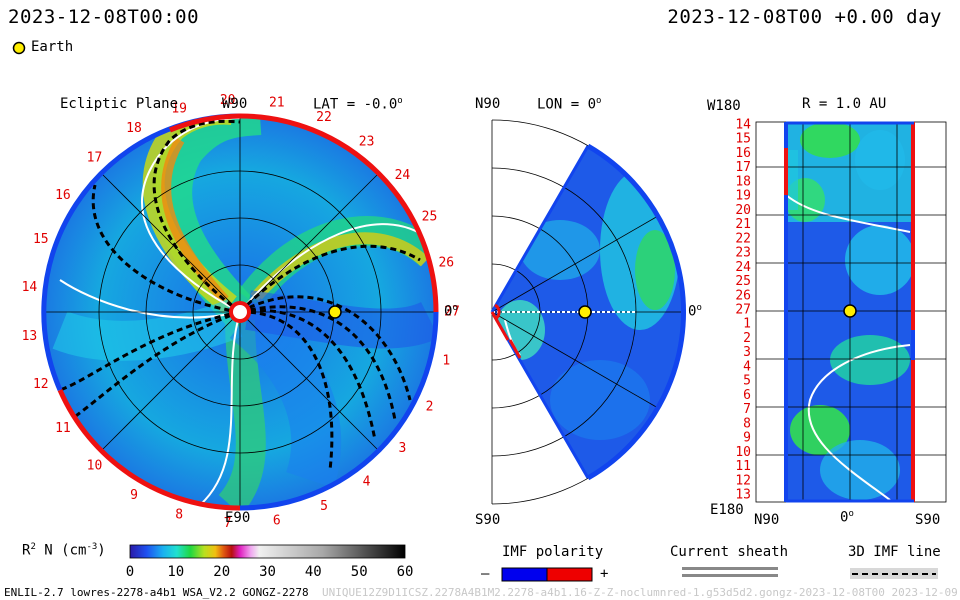  I want to click on carrington-label: 7, so click(228, 523).